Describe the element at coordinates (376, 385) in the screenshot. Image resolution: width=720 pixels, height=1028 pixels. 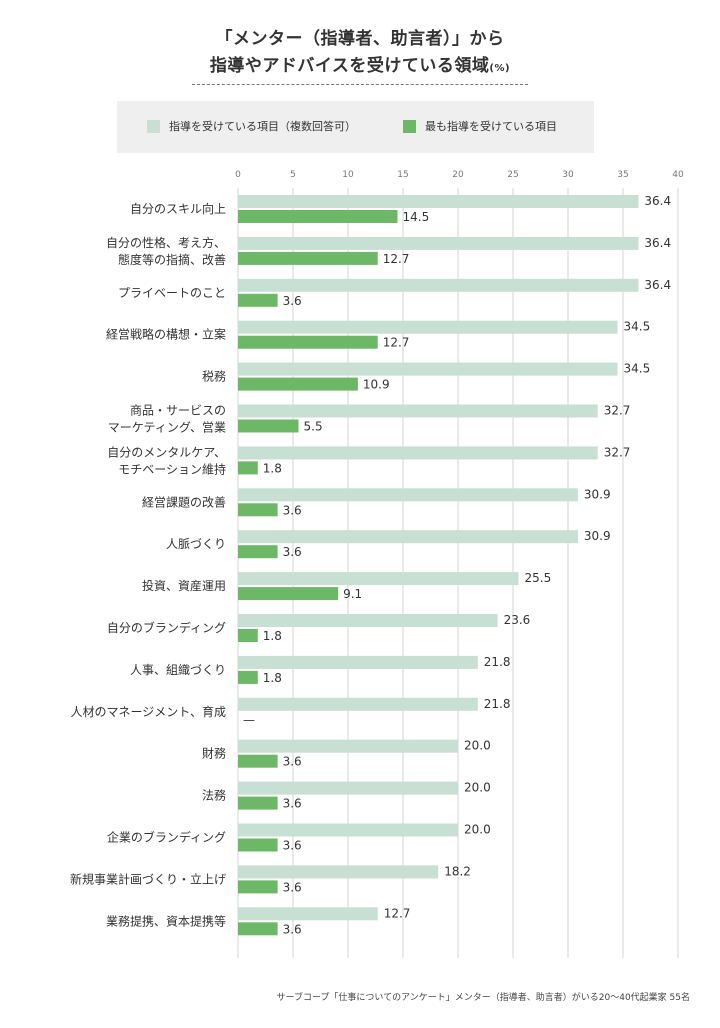
I see `data-label-series2: 10.9` at that location.